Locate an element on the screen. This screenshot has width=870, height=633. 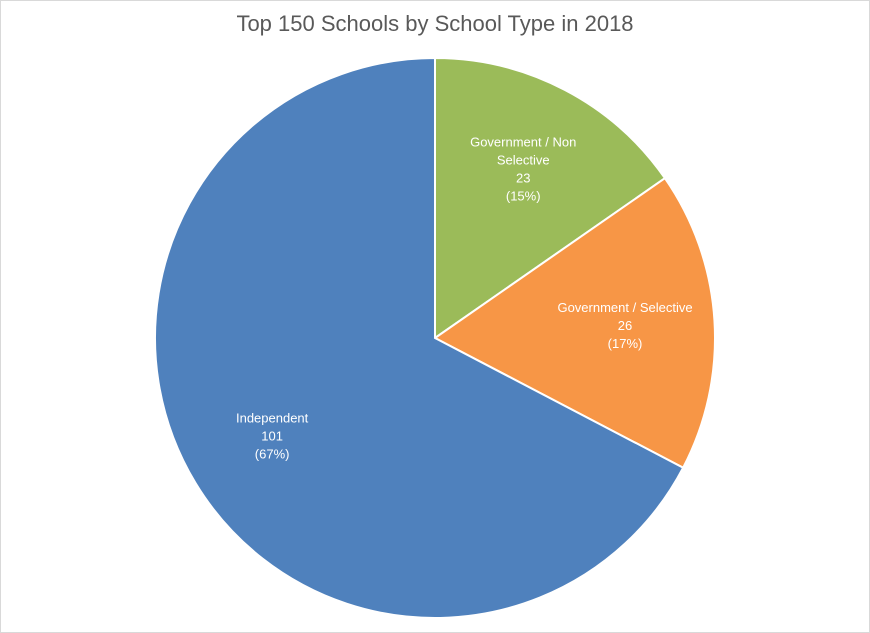
slice-label-2: Independent 101 (67%) is located at coordinates (272, 436).